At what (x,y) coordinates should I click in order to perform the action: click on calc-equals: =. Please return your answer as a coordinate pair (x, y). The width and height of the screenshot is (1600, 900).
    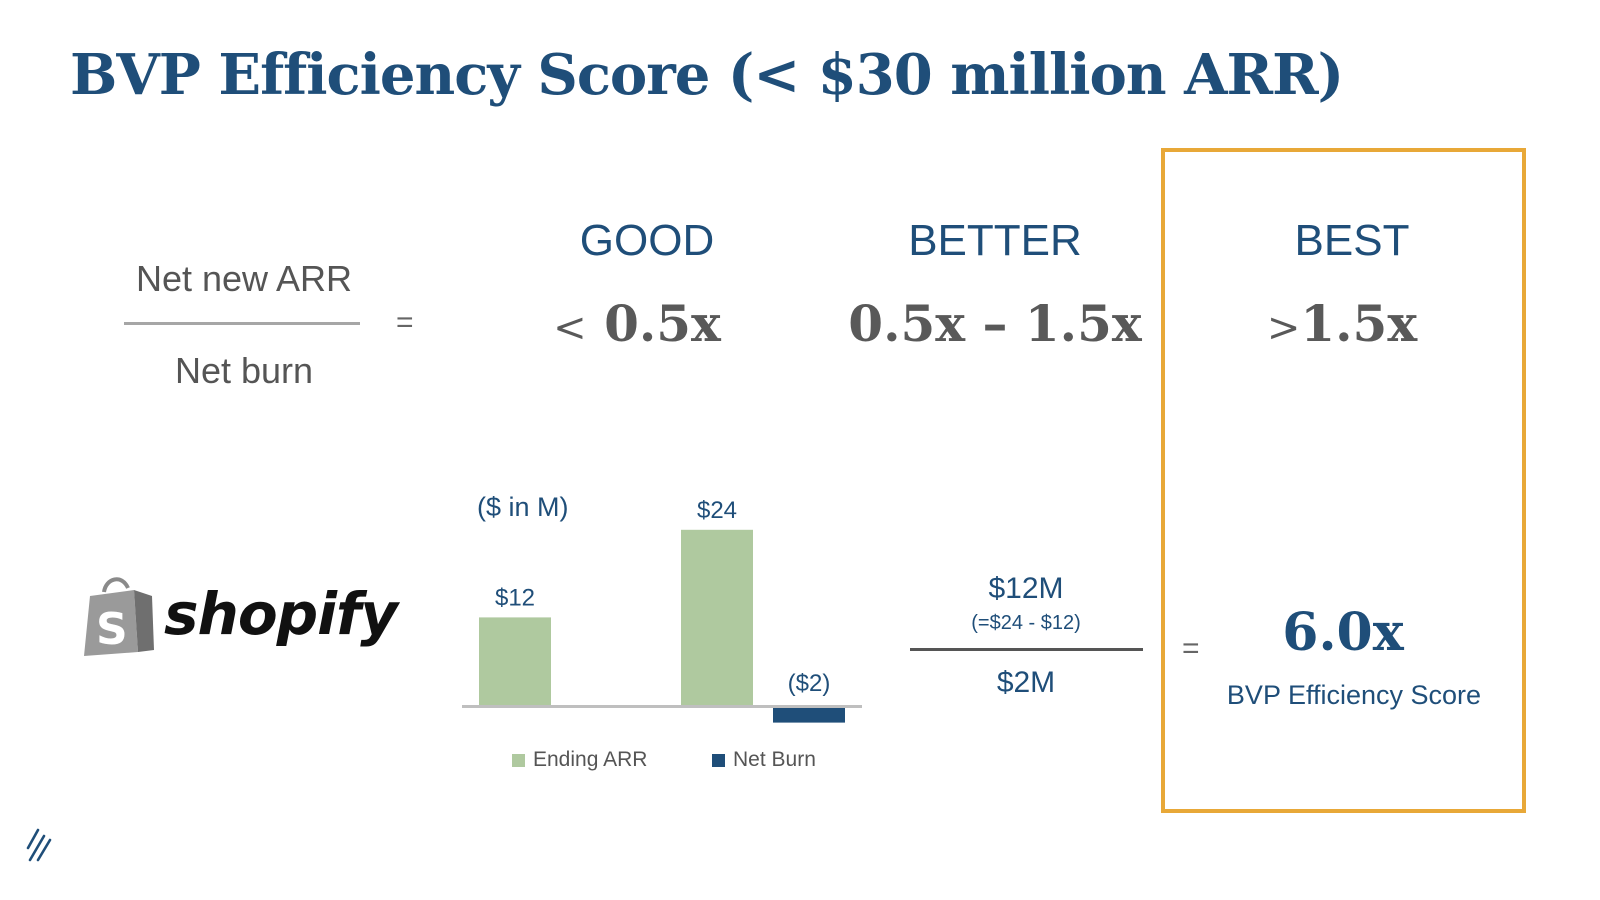
    Looking at the image, I should click on (1191, 648).